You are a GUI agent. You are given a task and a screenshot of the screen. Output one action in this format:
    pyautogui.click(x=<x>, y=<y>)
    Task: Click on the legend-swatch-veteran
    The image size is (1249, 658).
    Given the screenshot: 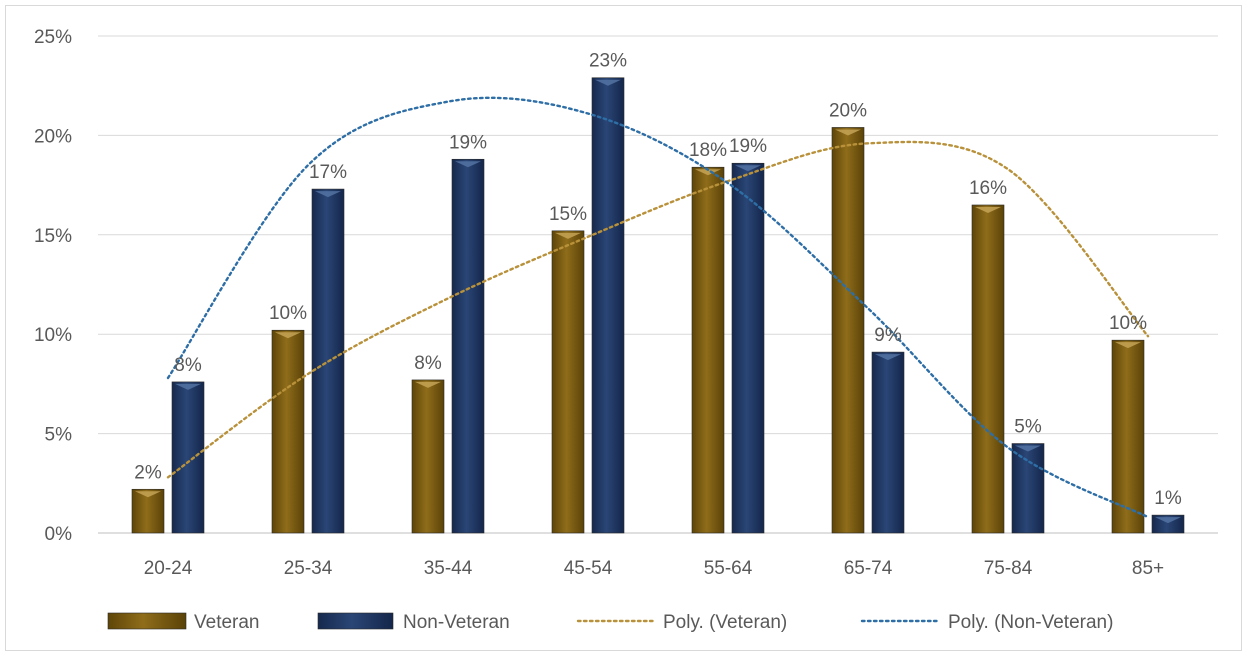 What is the action you would take?
    pyautogui.click(x=147, y=621)
    